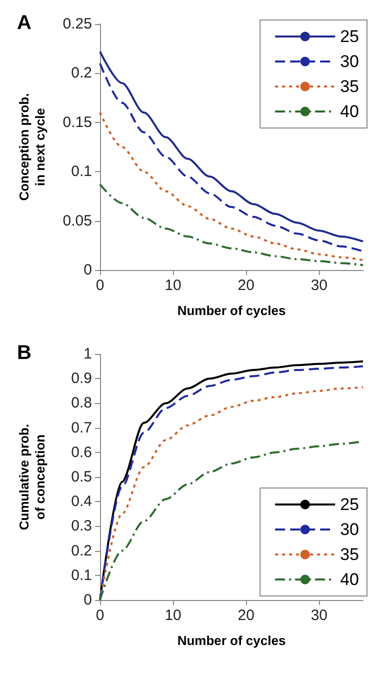 The width and height of the screenshot is (387, 681). I want to click on y-tick-label: 0.6, so click(81, 452).